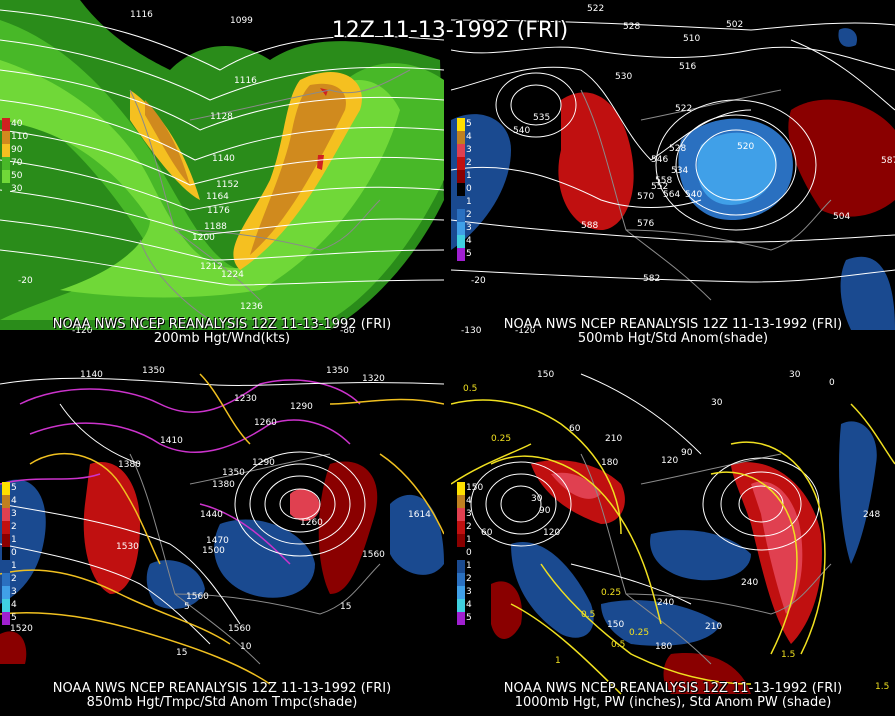 This screenshot has height=716, width=895. I want to click on contour-label: 1200, so click(203, 238).